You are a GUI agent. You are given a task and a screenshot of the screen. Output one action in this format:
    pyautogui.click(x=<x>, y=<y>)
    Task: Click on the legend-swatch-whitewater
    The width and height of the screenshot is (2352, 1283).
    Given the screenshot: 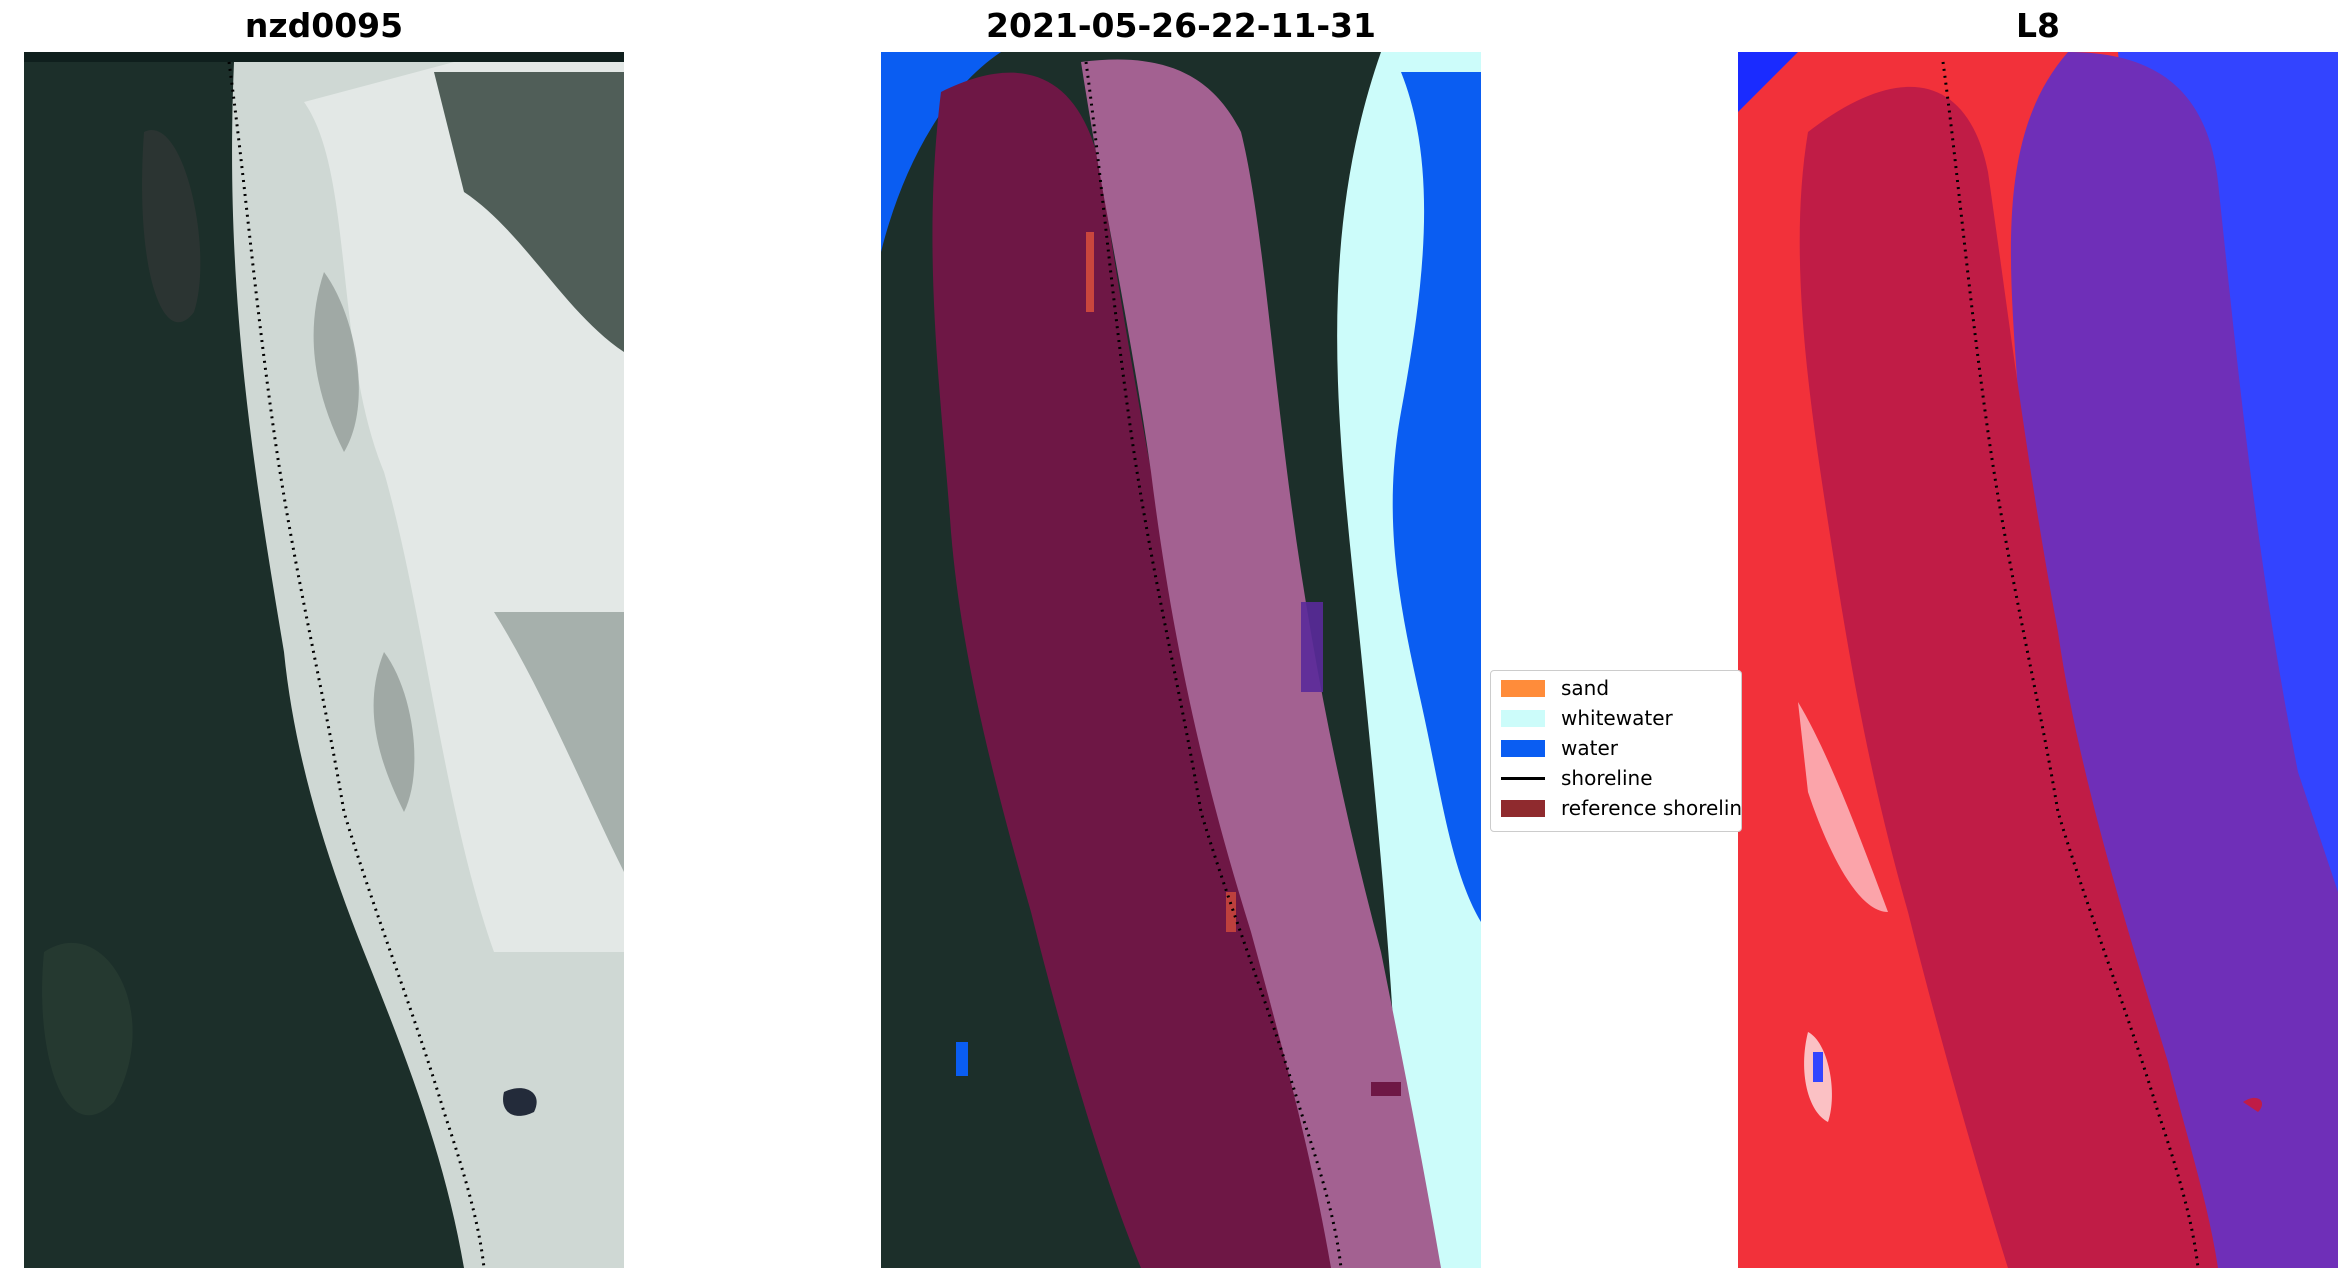 What is the action you would take?
    pyautogui.click(x=1523, y=718)
    